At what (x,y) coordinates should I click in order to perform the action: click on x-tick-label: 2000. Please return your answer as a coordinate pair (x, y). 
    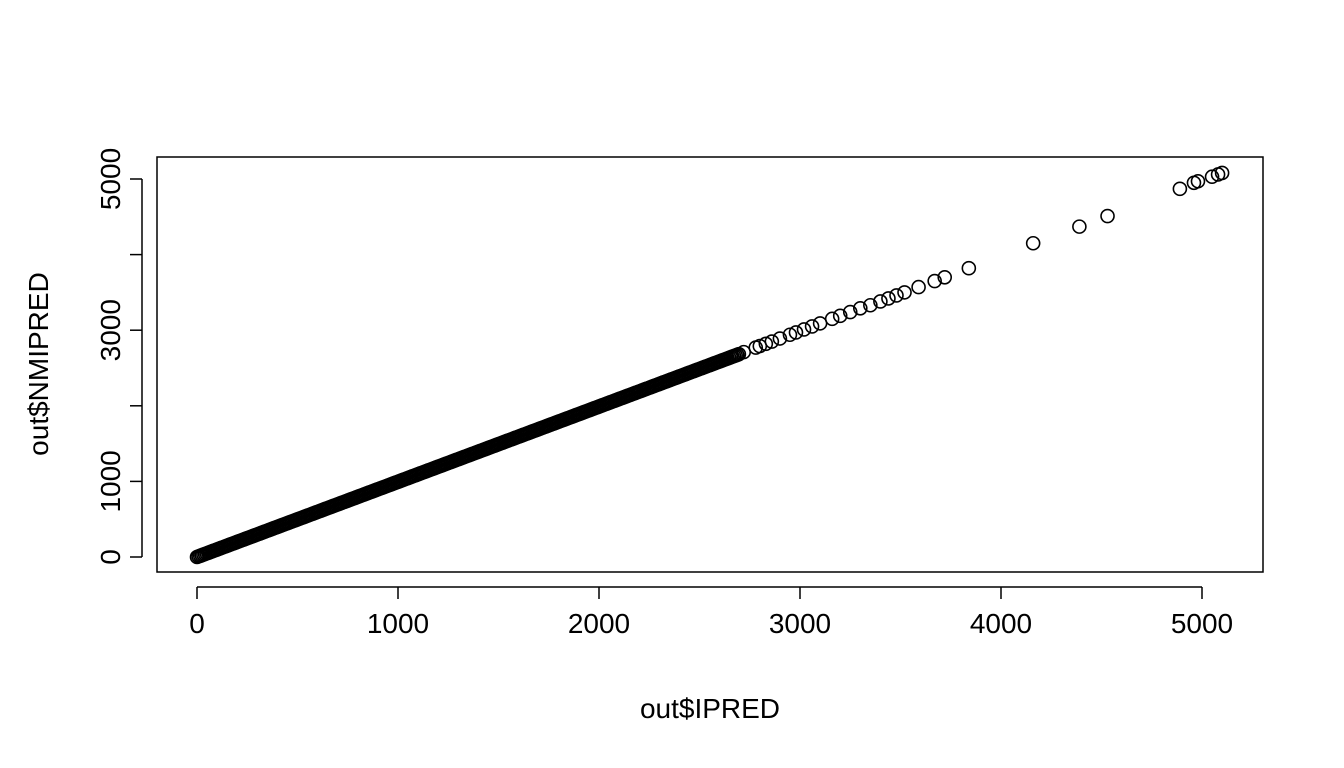
    Looking at the image, I should click on (599, 623).